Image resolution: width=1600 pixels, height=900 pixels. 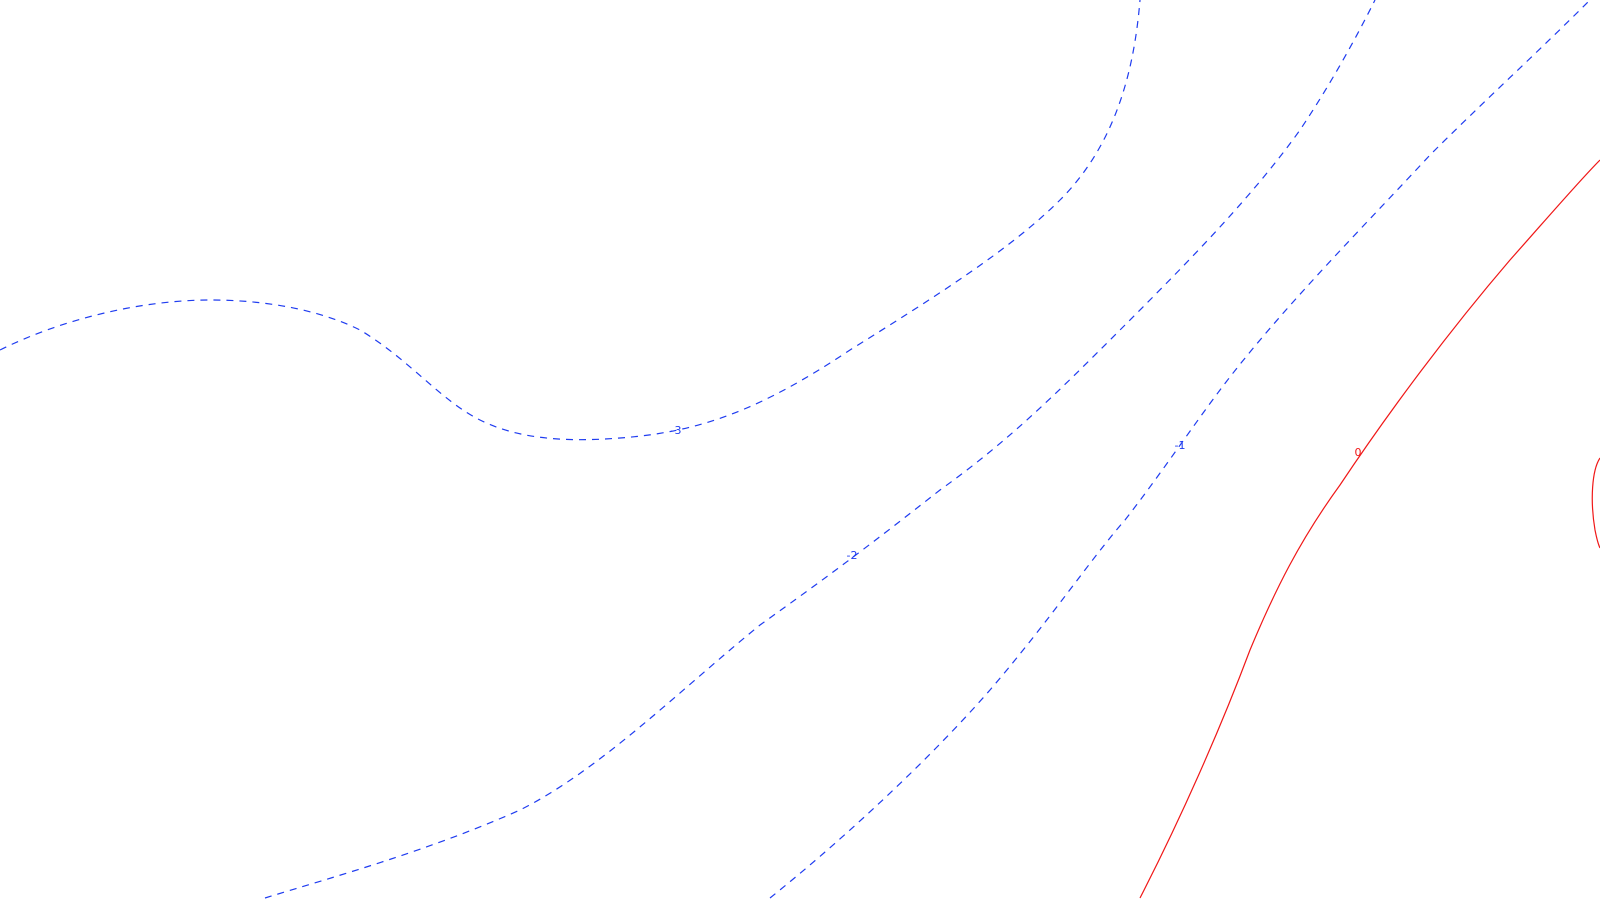 What do you see at coordinates (676, 430) in the screenshot?
I see `contour-label-minus-3: -3` at bounding box center [676, 430].